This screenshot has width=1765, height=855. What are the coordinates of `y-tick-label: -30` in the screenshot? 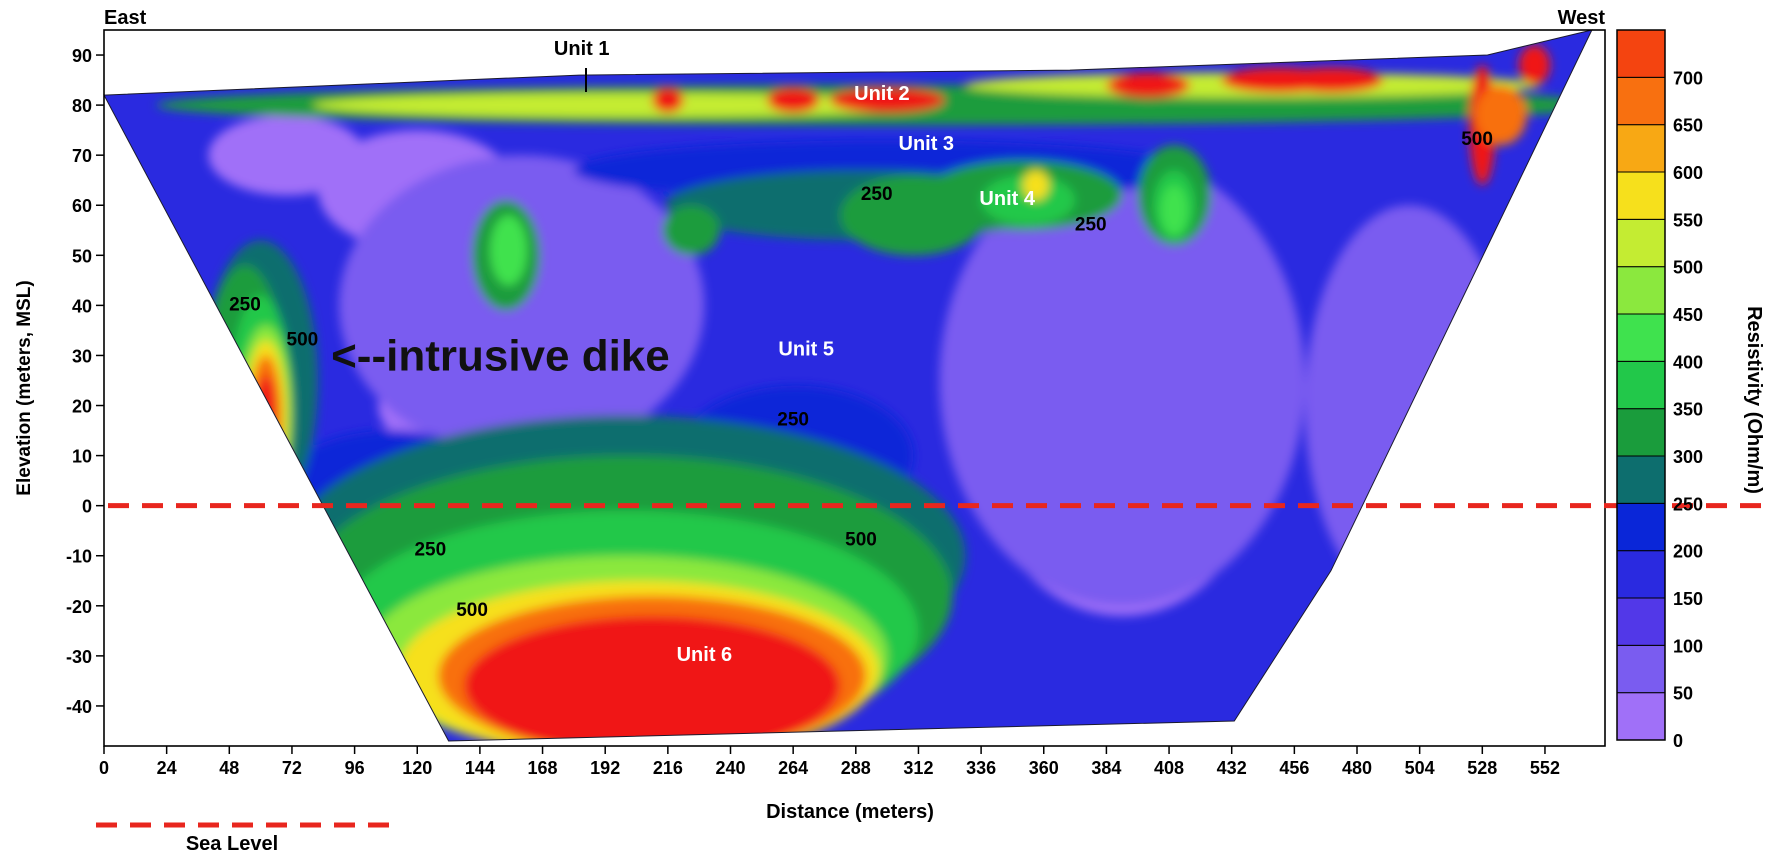 It's located at (79, 657).